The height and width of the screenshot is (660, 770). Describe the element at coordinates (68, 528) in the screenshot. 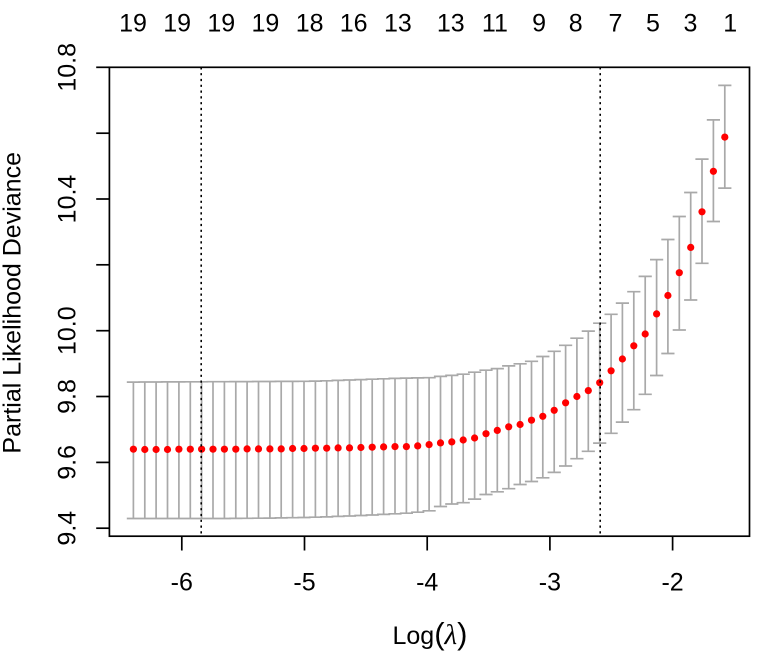

I see `svg-text: 9.4` at that location.